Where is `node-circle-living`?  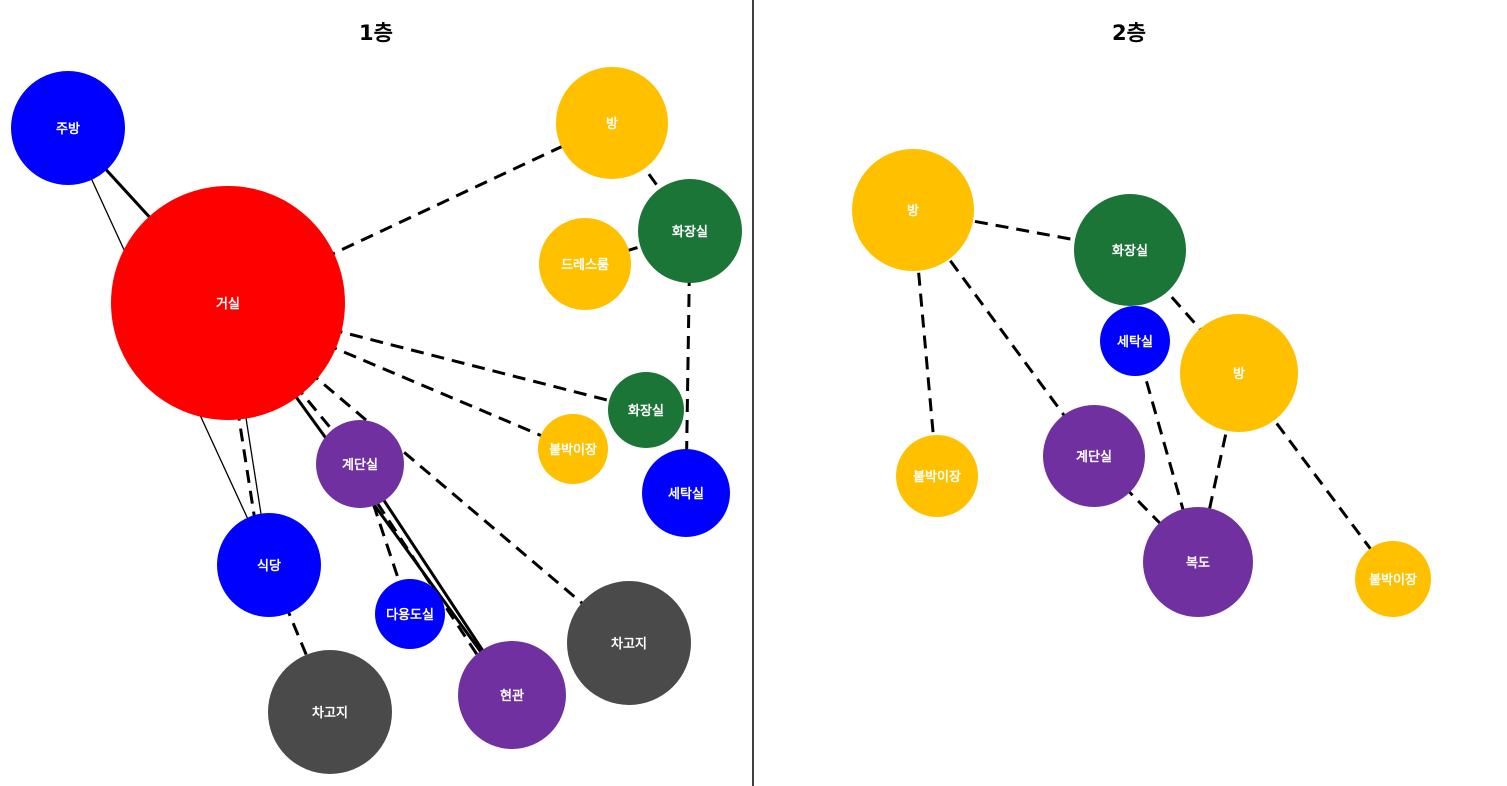
node-circle-living is located at coordinates (228, 303).